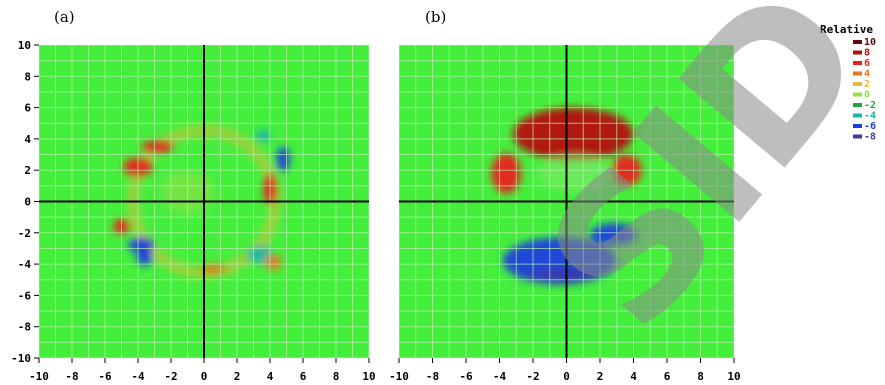 This screenshot has height=385, width=885. Describe the element at coordinates (867, 74) in the screenshot. I see `legend-label: 4` at that location.